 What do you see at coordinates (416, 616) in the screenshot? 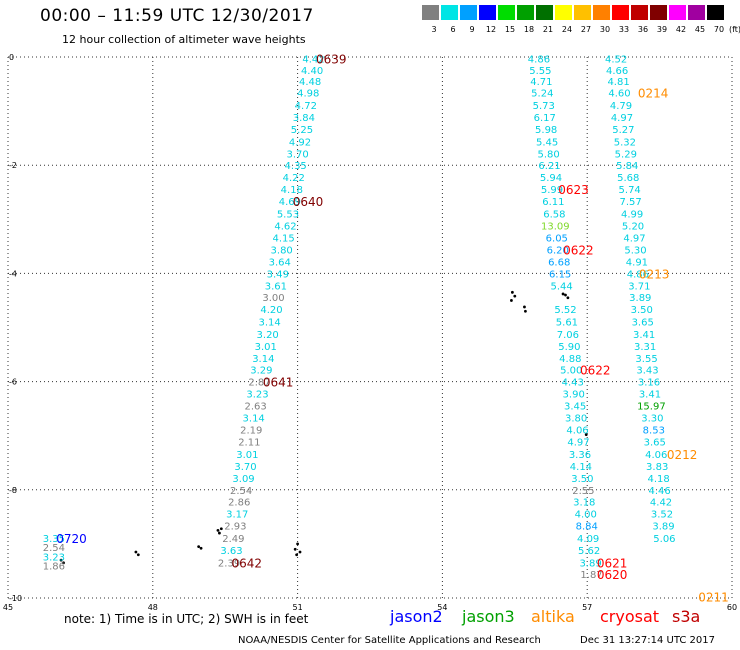
I see `legend-jason2: jason2` at bounding box center [416, 616].